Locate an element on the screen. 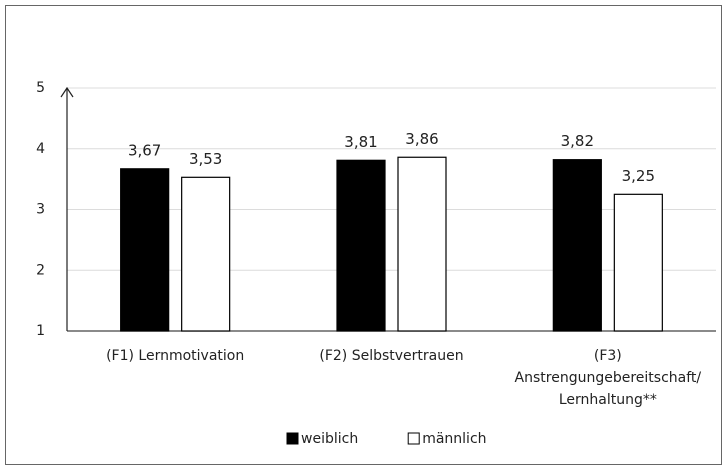 The height and width of the screenshot is (470, 728). y-tick-label: 1 is located at coordinates (40, 331).